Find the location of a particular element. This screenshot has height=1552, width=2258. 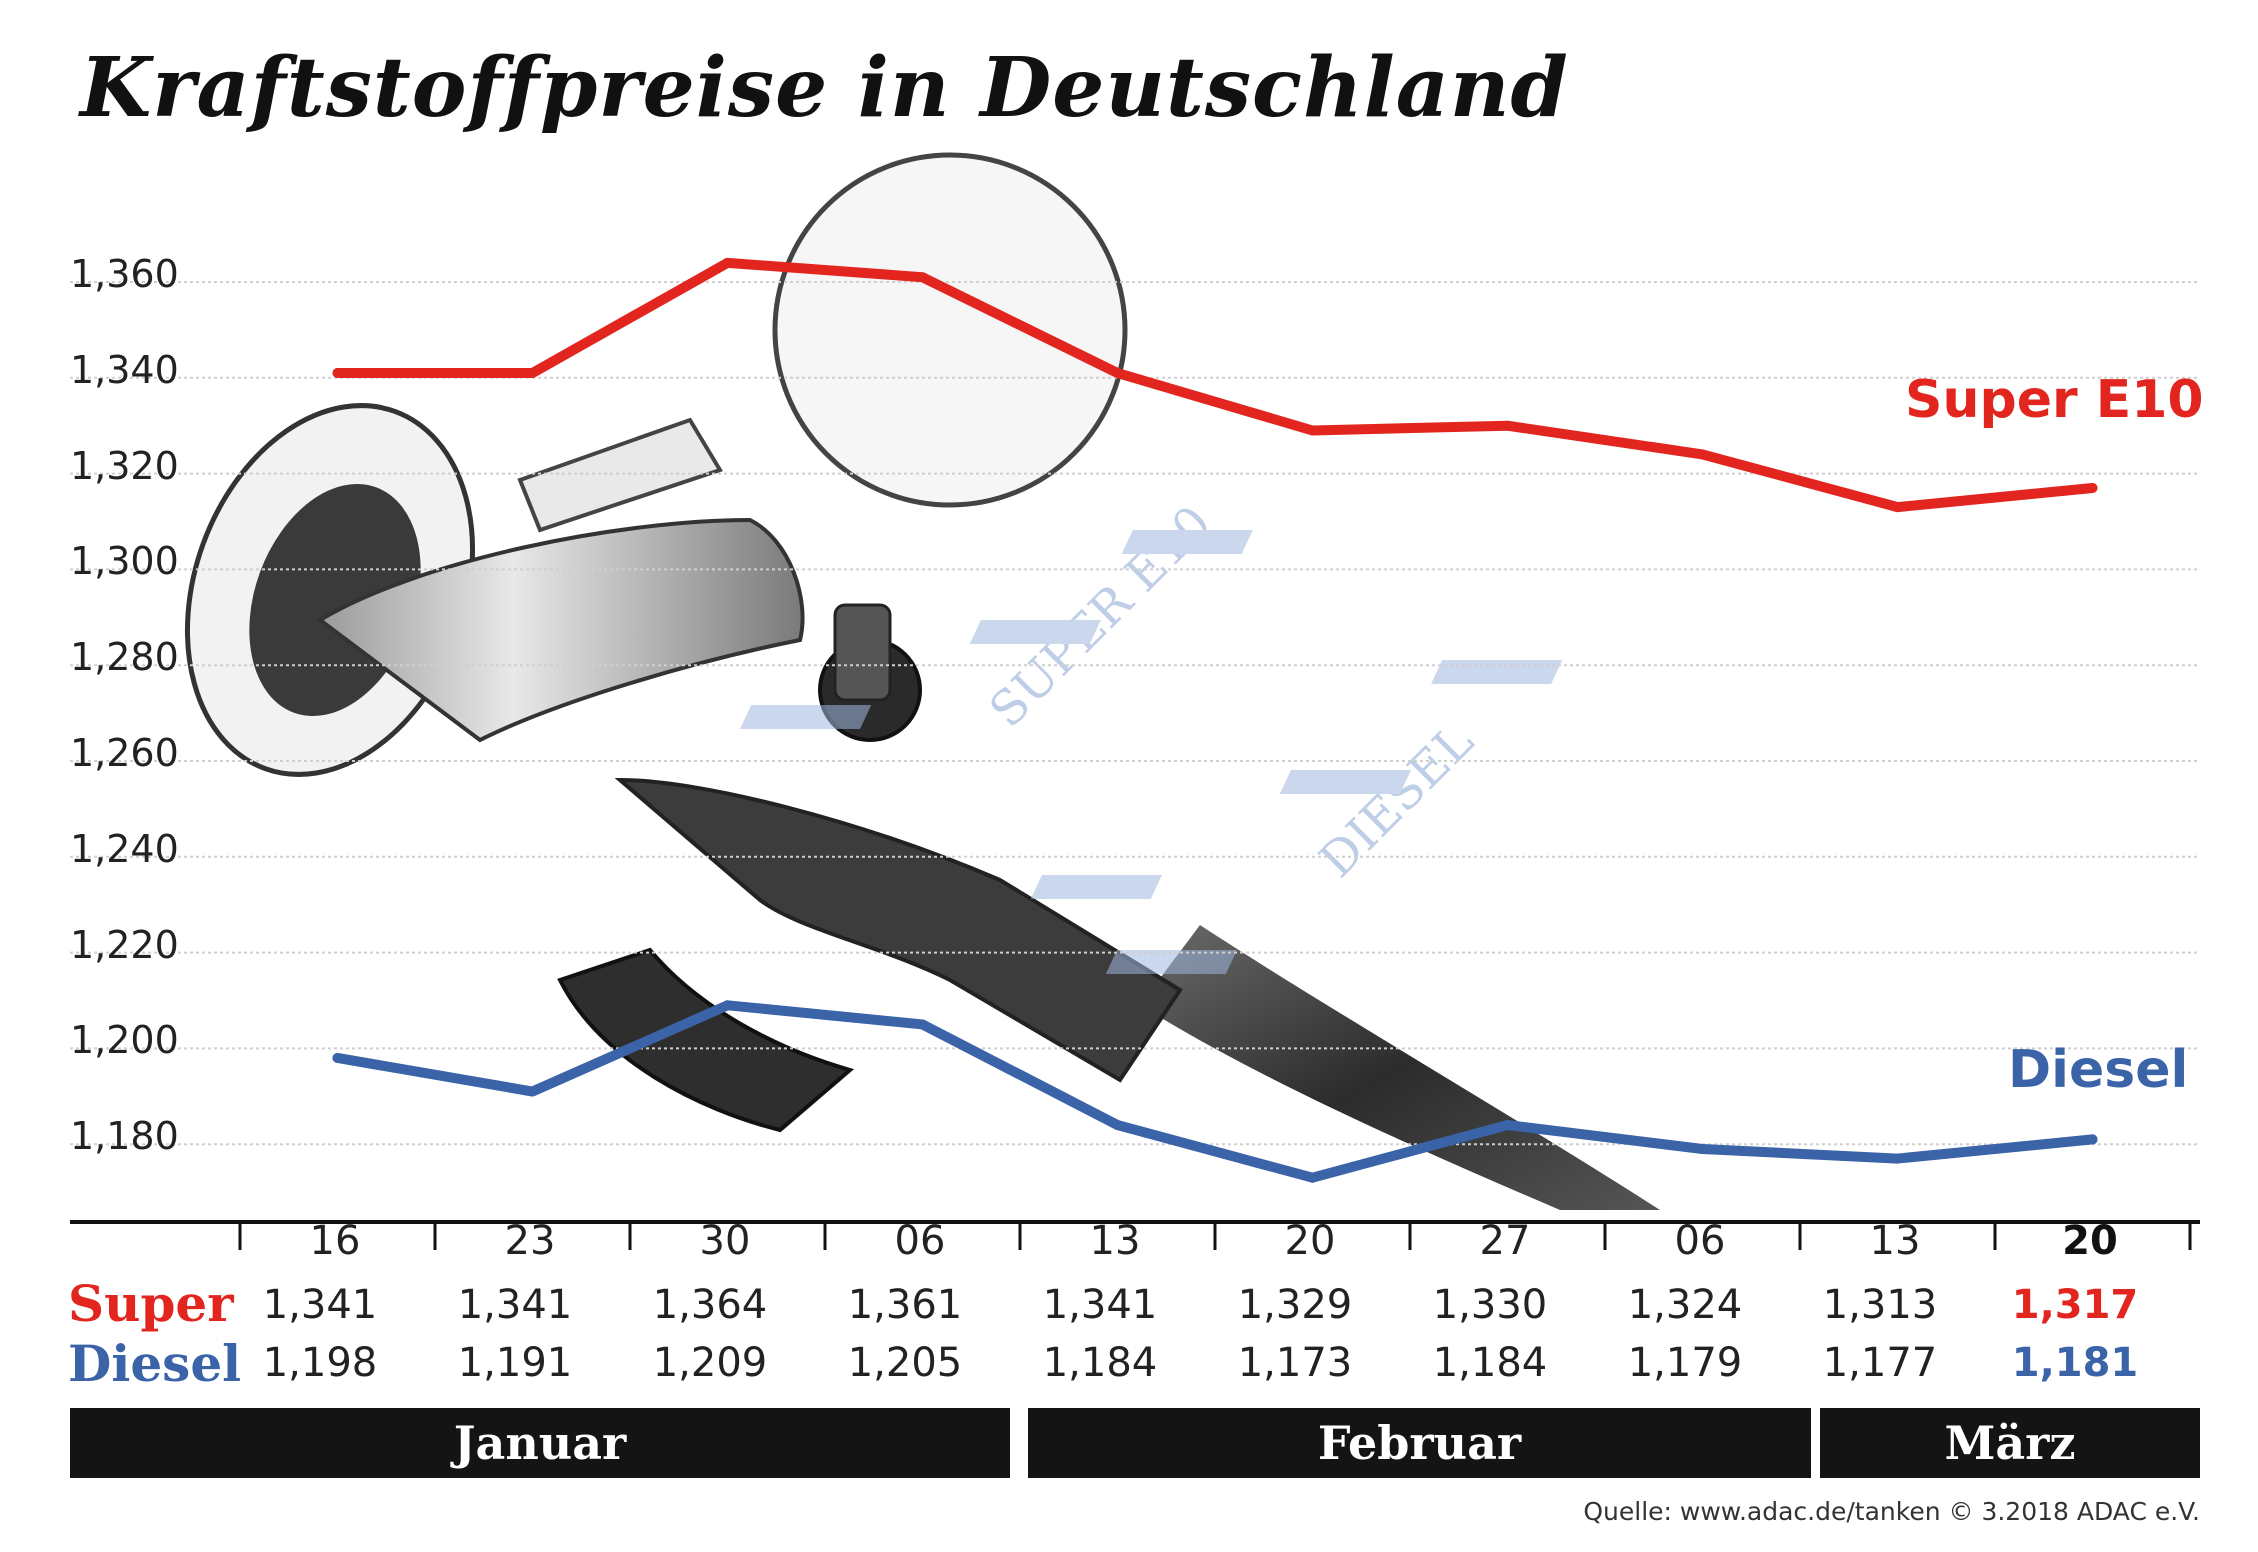

month-bar-march: März is located at coordinates (2010, 1443).